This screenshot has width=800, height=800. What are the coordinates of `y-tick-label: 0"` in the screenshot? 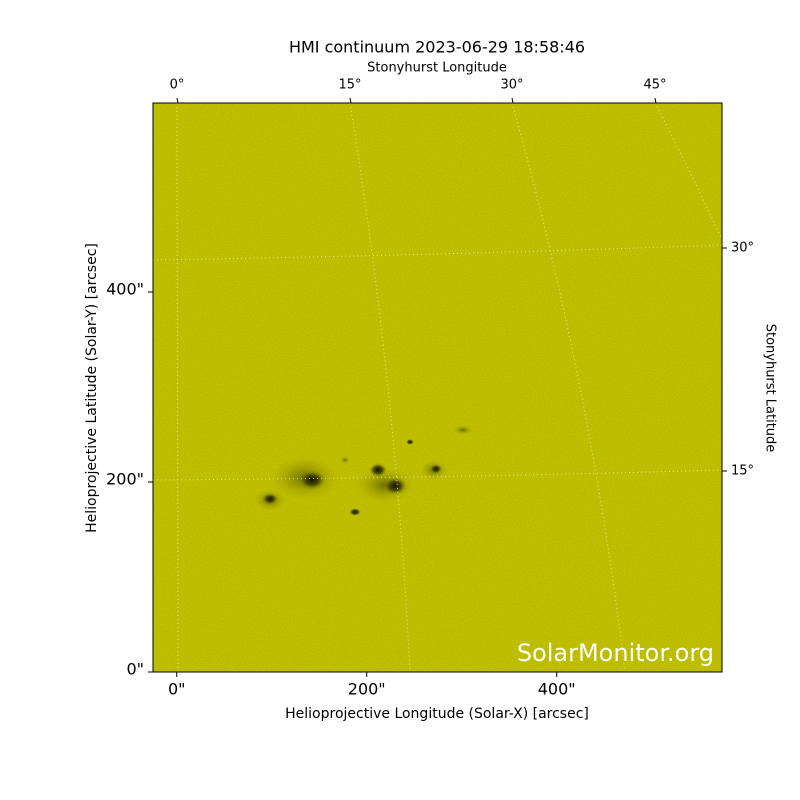 It's located at (135, 669).